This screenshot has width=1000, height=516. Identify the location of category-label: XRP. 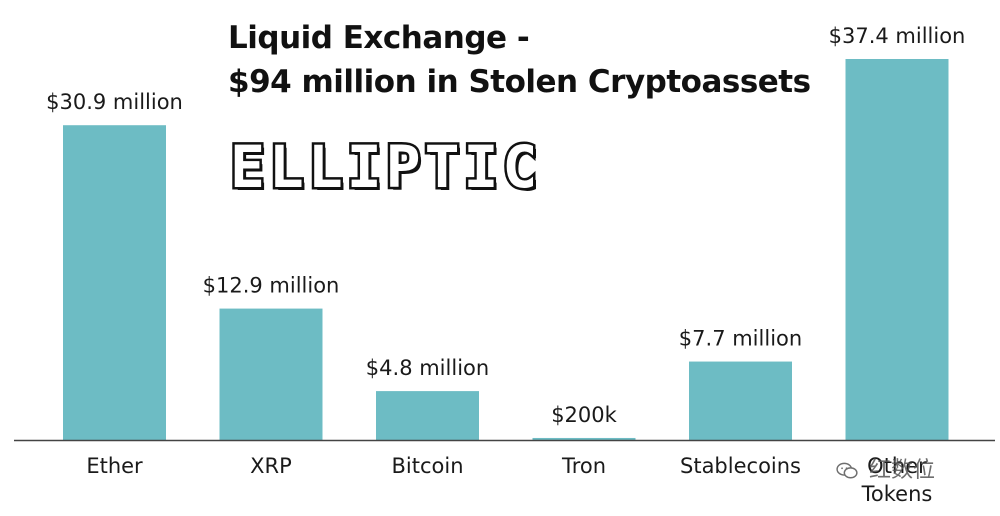
(271, 466).